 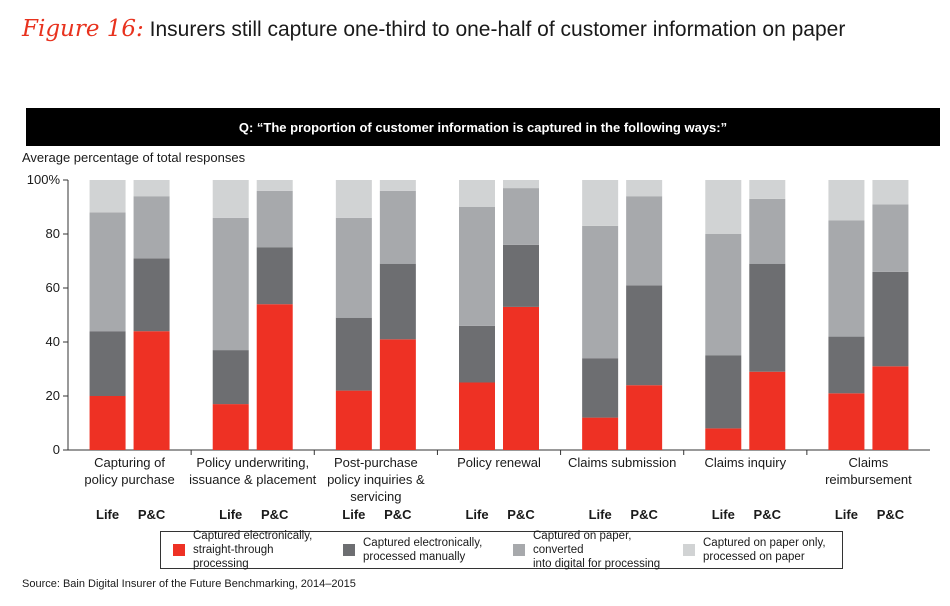 I want to click on category-label: Claims submission, so click(x=622, y=462).